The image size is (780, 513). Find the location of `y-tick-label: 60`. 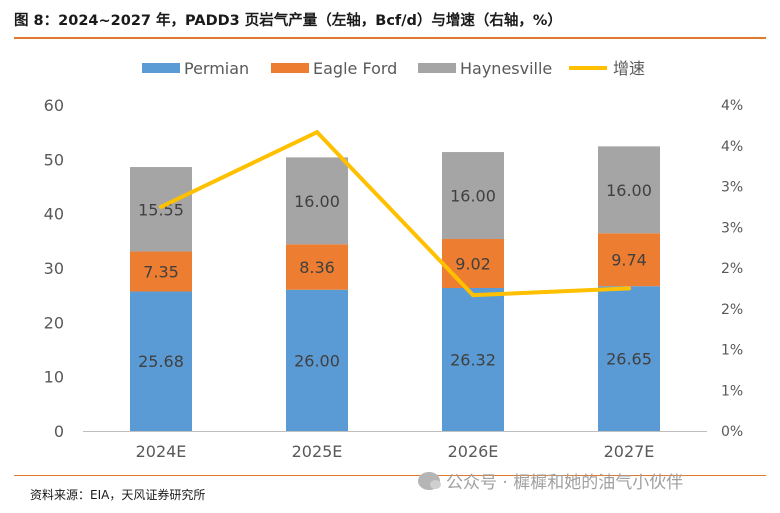

y-tick-label: 60 is located at coordinates (54, 105).